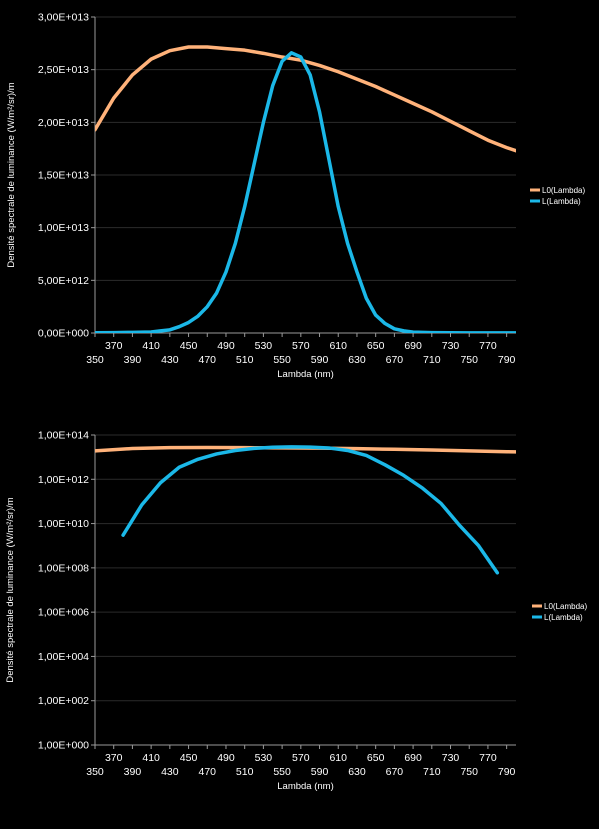  Describe the element at coordinates (305, 99) in the screenshot. I see `chart-0-series-l0-lambda` at that location.